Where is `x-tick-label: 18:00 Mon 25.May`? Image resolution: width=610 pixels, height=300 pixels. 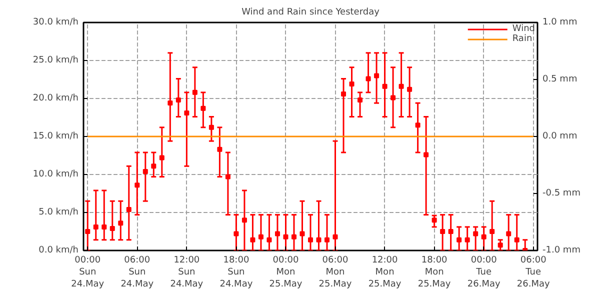
x-tick-label: 18:00 Mon 25.May is located at coordinates (435, 273).